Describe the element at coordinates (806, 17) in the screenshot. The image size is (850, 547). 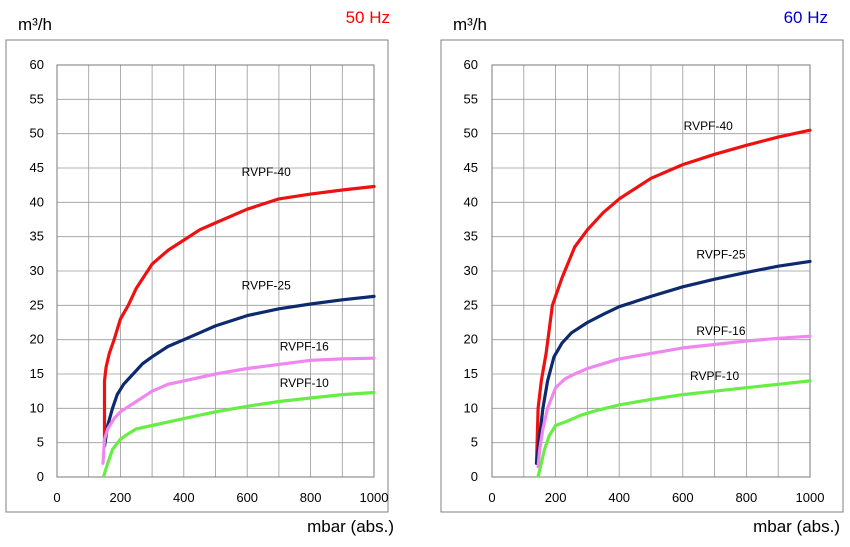
I see `chart-title: 60 Hz` at that location.